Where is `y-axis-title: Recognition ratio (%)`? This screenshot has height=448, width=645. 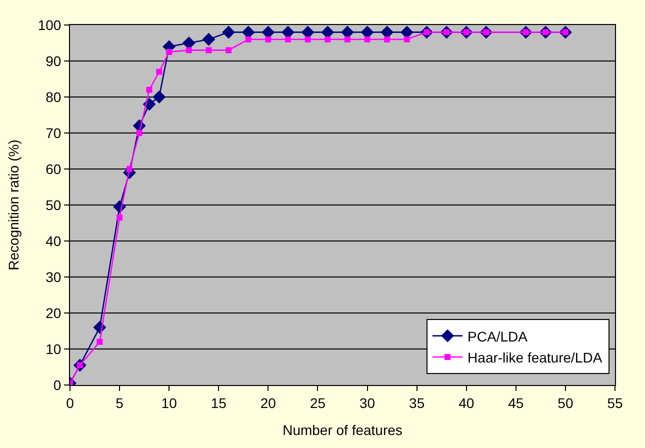
y-axis-title: Recognition ratio (%) is located at coordinates (13, 205).